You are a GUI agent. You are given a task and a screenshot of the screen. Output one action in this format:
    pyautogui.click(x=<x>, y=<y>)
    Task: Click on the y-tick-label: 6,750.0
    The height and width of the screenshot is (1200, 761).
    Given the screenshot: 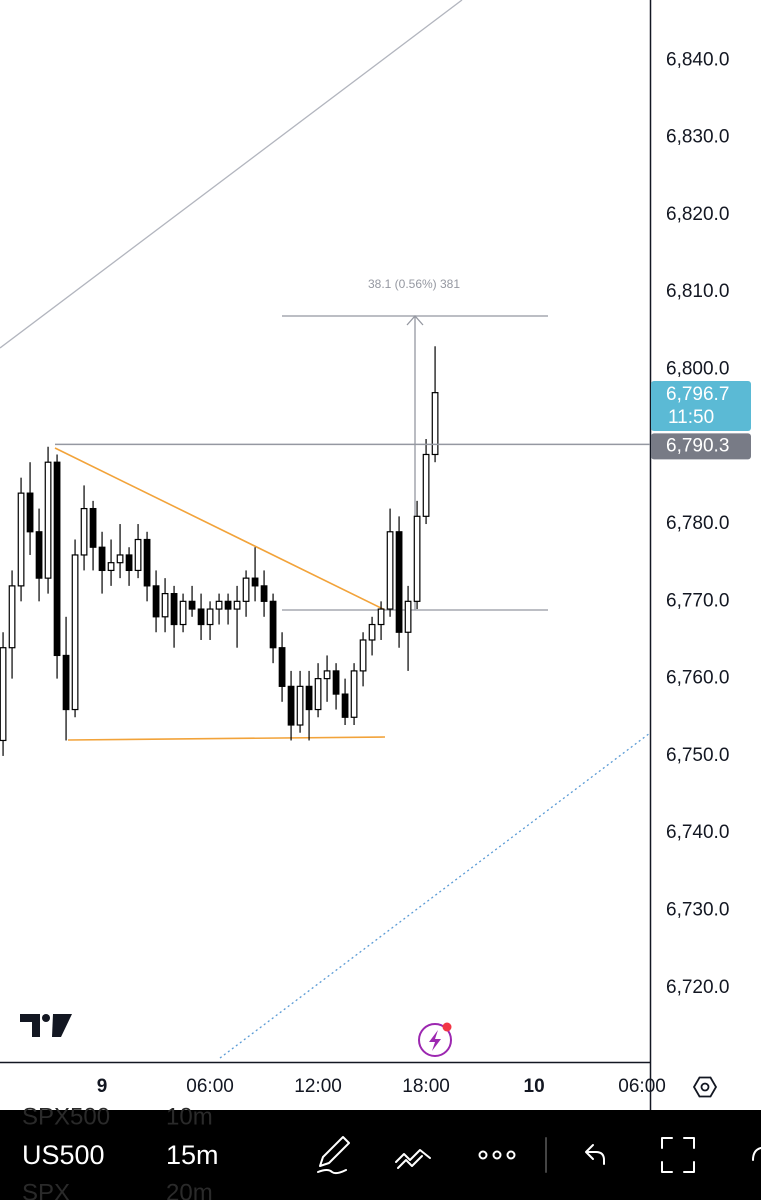 What is the action you would take?
    pyautogui.click(x=697, y=755)
    